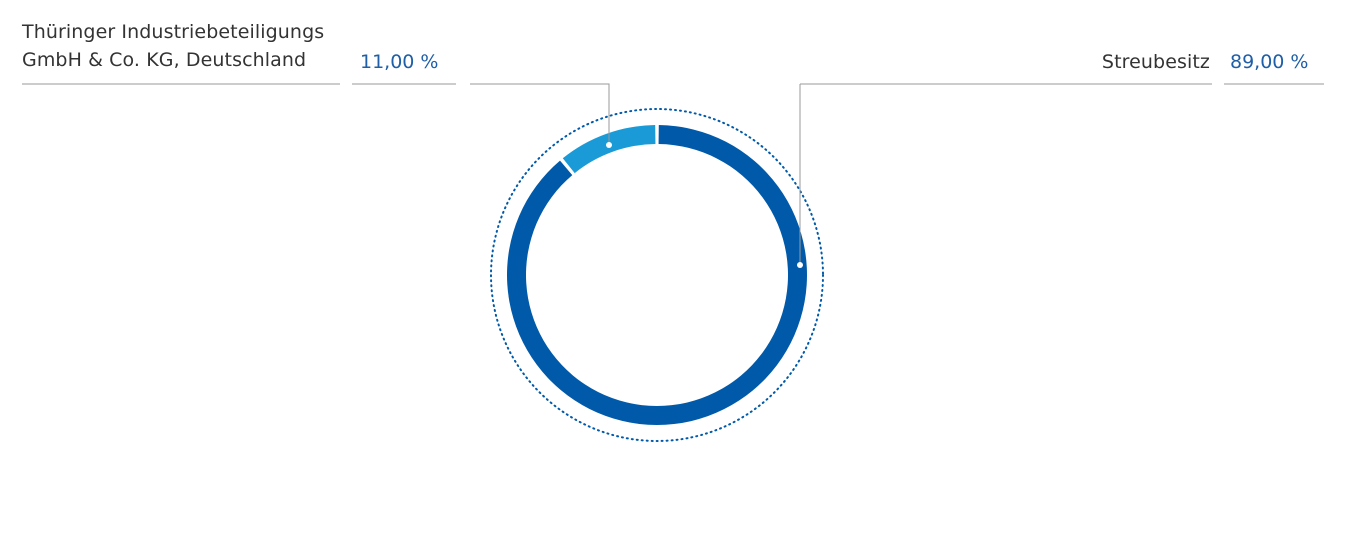 This screenshot has height=550, width=1350. I want to click on slice-value-2: 89,00 %, so click(1269, 62).